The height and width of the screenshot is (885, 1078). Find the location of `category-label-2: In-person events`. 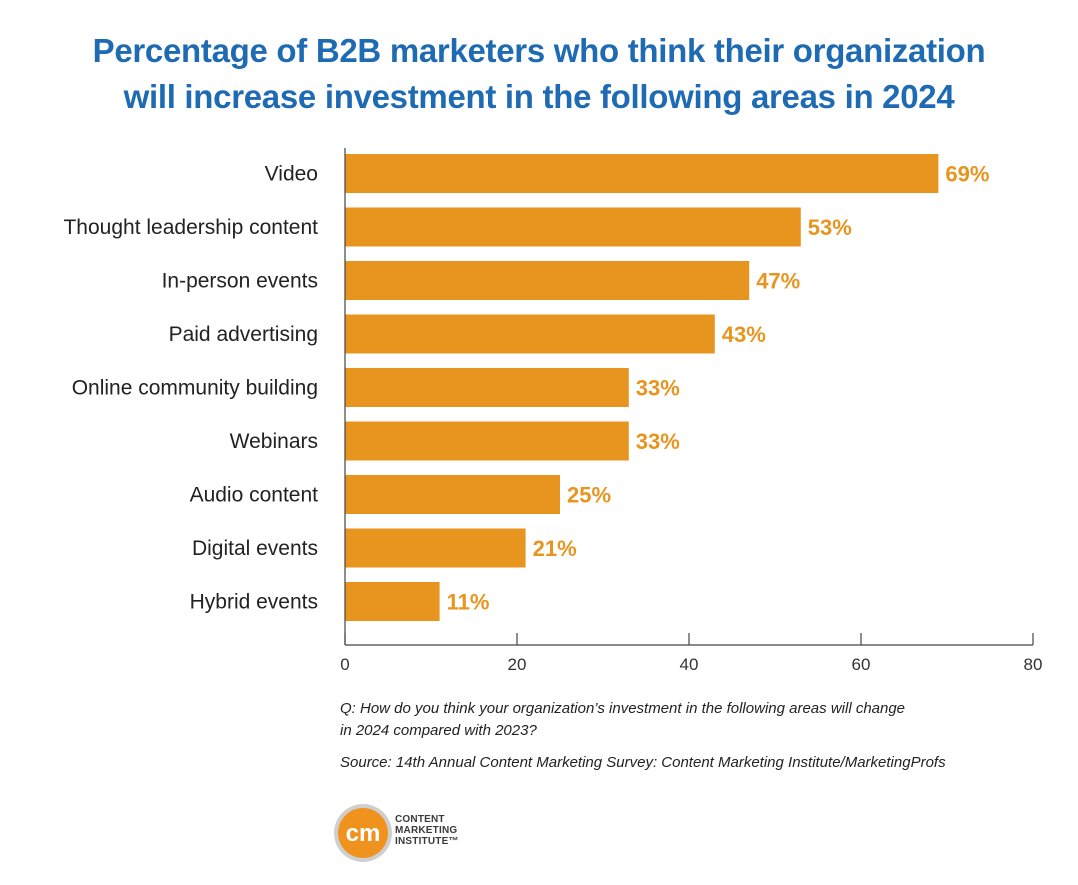

category-label-2: In-person events is located at coordinates (240, 281).